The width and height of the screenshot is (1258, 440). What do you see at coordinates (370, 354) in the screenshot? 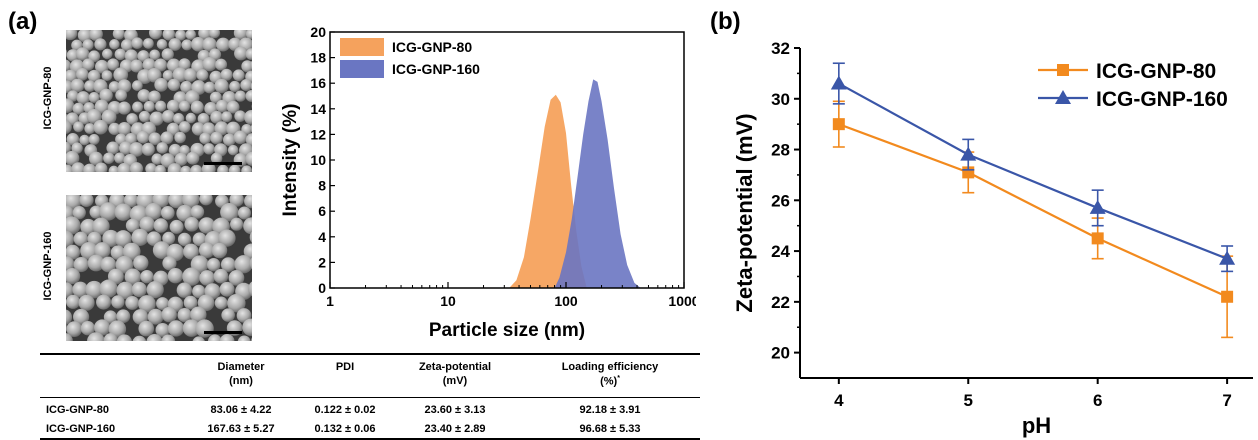
I see `table-top-rule` at bounding box center [370, 354].